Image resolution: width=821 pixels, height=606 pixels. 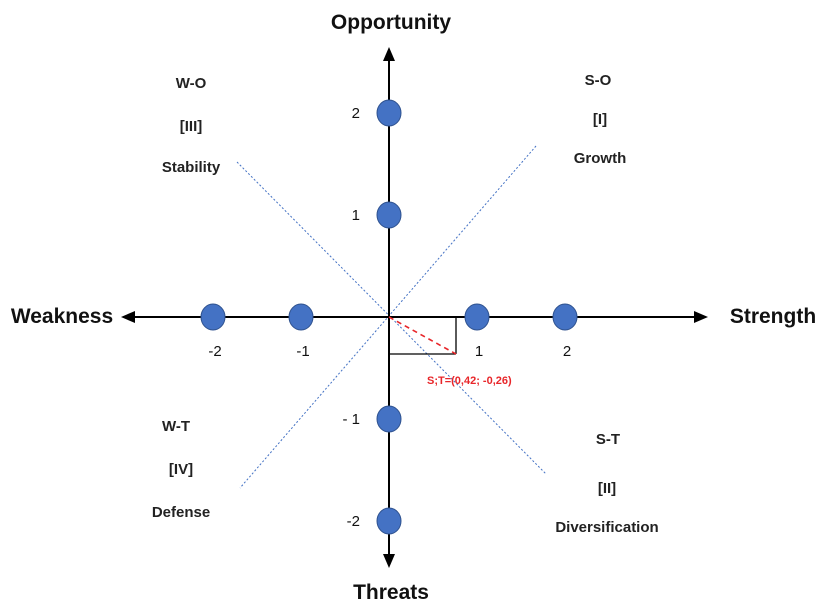 I want to click on quadrant-st-roman: [II], so click(x=607, y=488).